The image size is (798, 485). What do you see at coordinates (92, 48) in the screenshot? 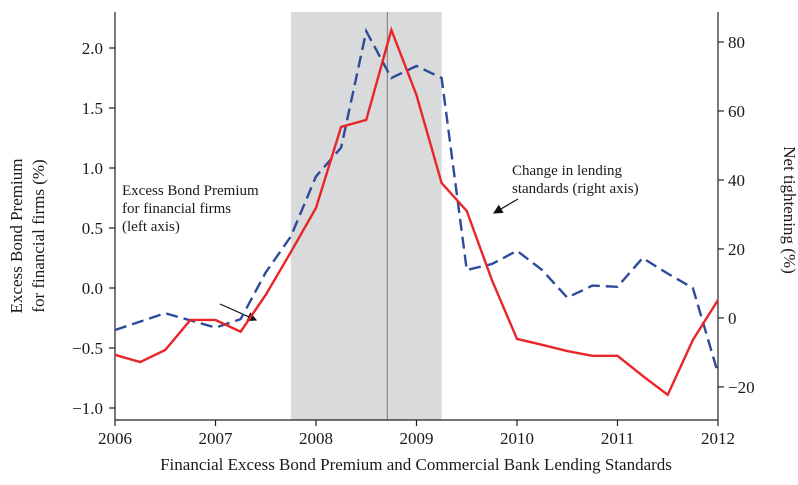
I see `y-tick-label: 2.0` at bounding box center [92, 48].